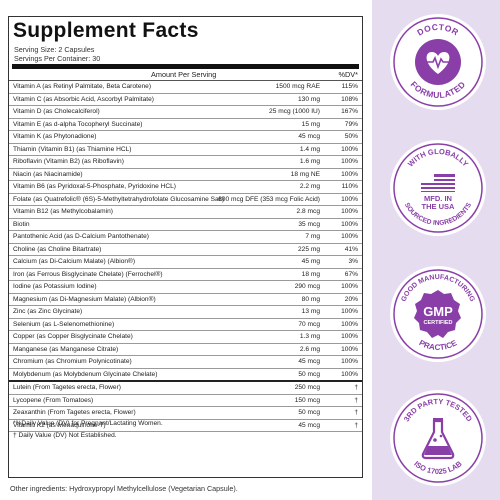  Describe the element at coordinates (48, 174) in the screenshot. I see `nutrient-name: Niacin (as Niacinamide)` at that location.